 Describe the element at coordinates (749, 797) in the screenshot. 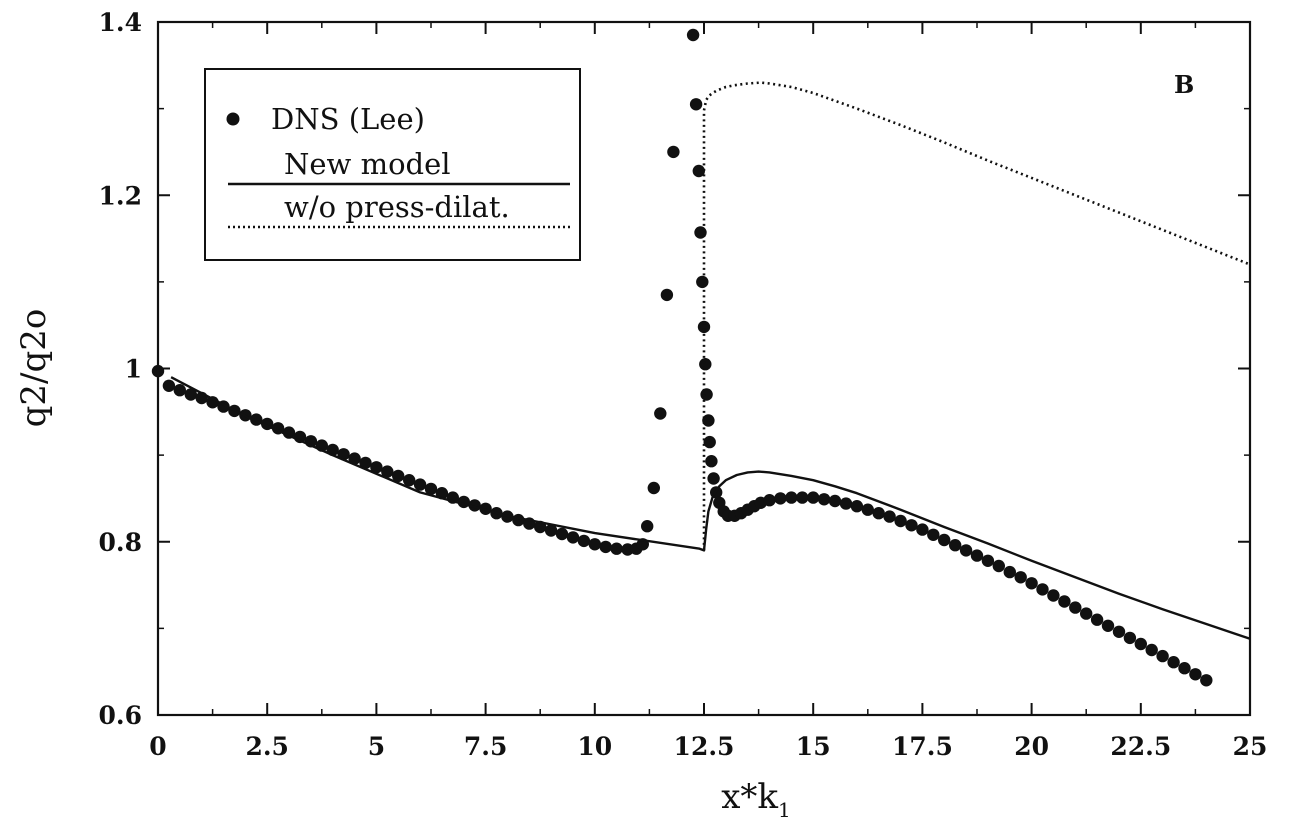

I see `x-axis-title-main: x*k` at that location.